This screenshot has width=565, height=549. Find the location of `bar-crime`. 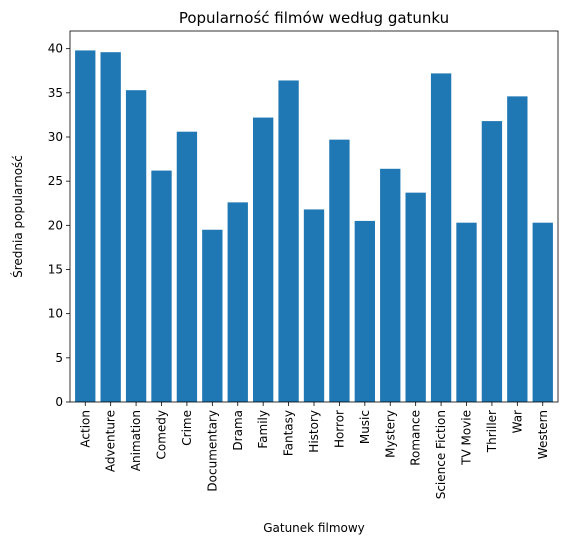

bar-crime is located at coordinates (187, 266).